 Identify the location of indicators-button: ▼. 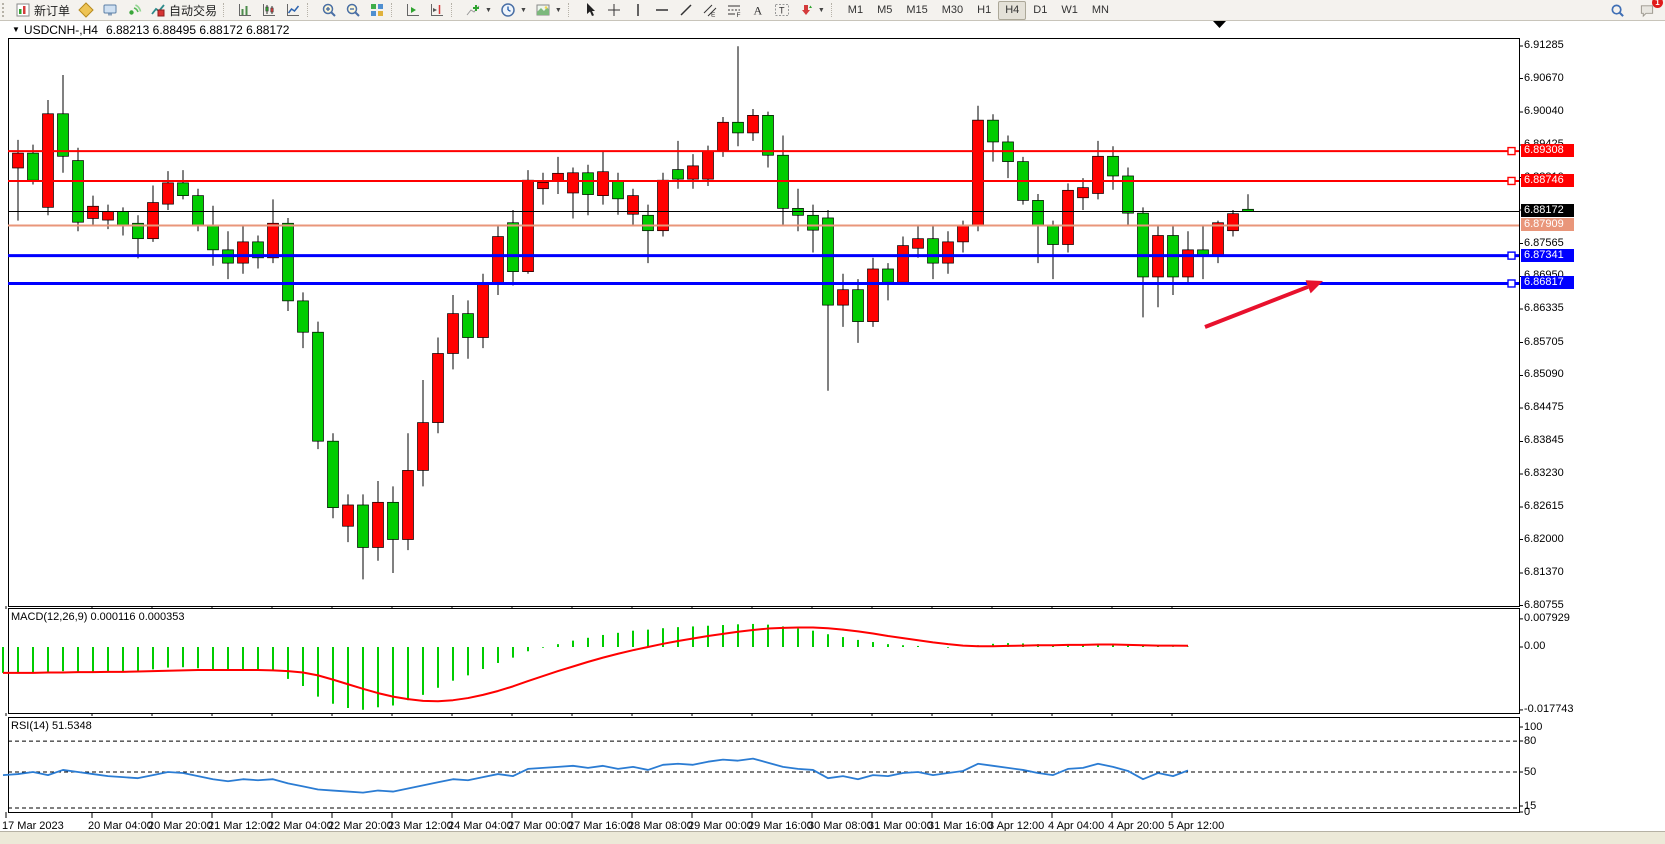
(478, 10).